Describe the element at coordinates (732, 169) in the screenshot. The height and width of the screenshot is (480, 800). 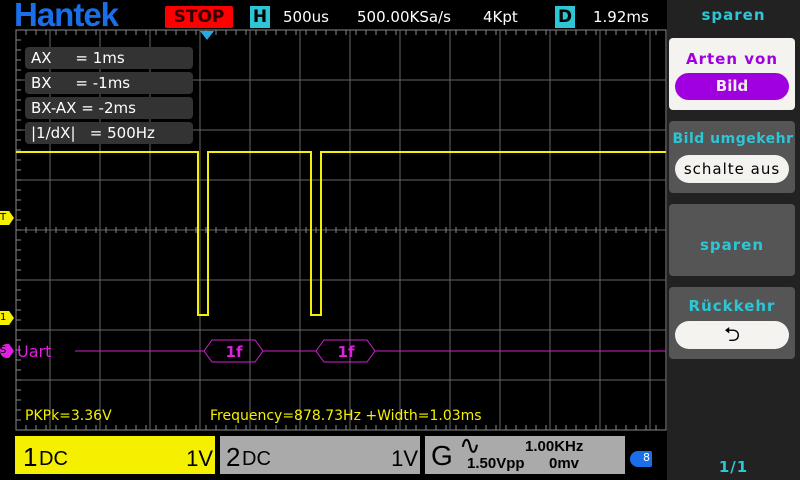
I see `invert-value: schalte aus` at that location.